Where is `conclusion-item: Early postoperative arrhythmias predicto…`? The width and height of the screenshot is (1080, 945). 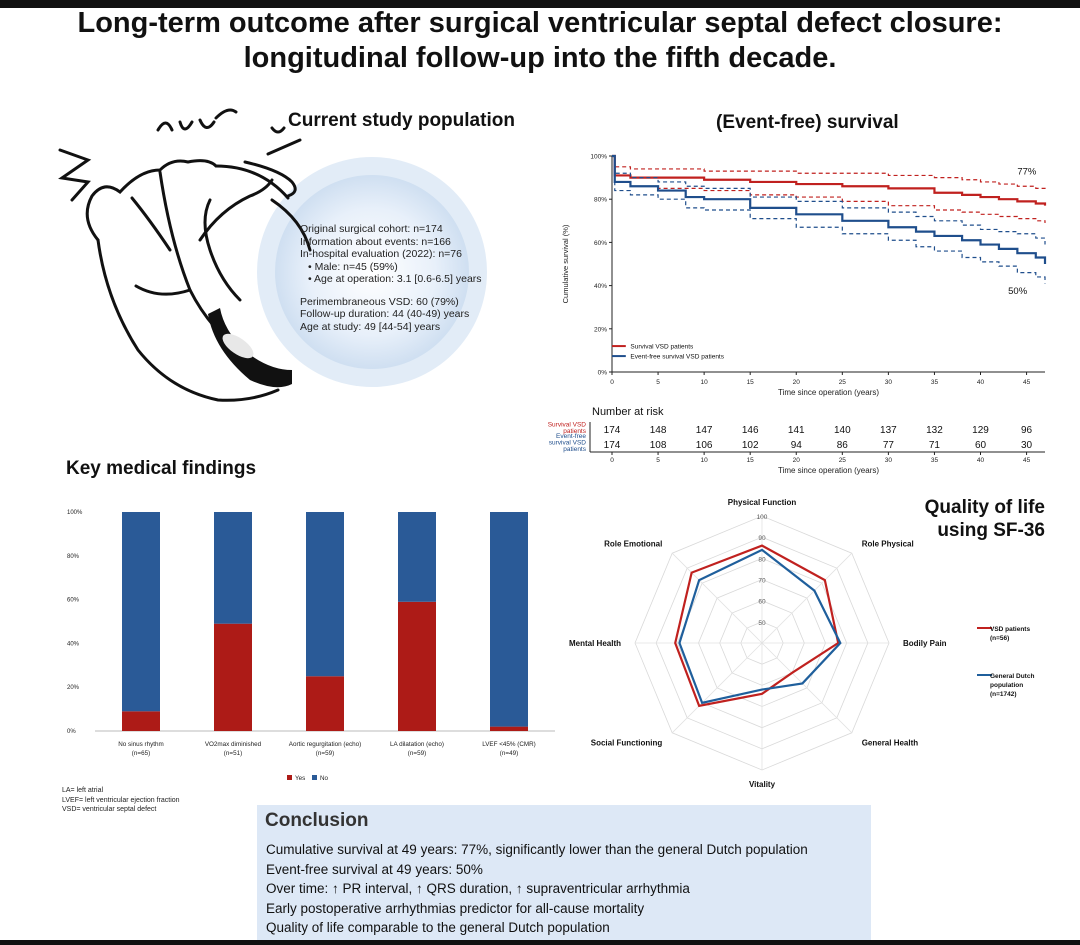
conclusion-item: Early postoperative arrhythmias predicto… is located at coordinates (455, 908).